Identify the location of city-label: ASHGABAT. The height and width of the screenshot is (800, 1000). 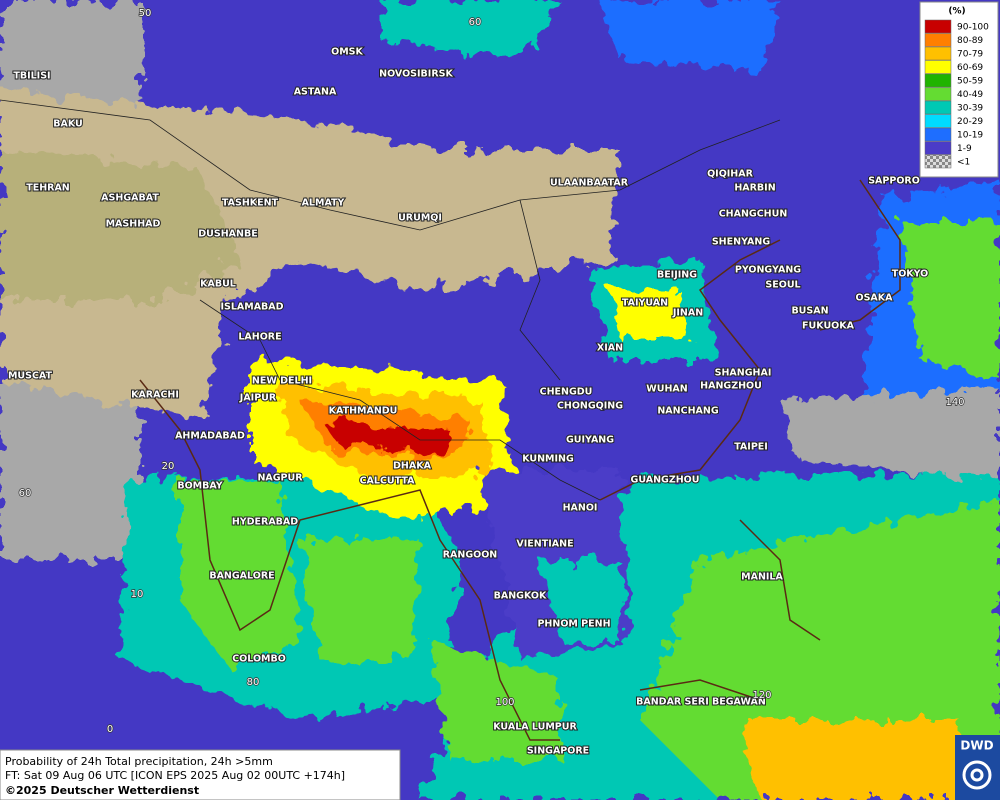
(130, 198).